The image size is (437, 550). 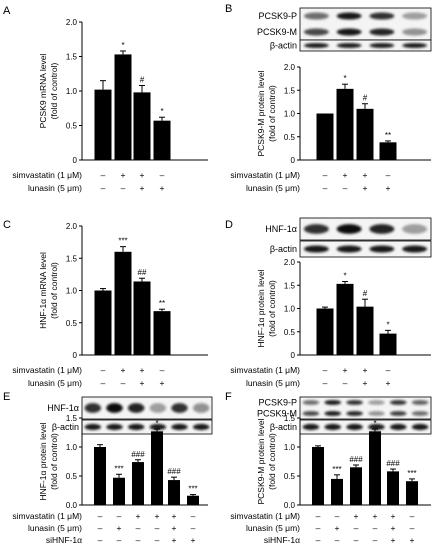 What do you see at coordinates (277, 403) in the screenshot?
I see `blot-row-label: PCSK9-P` at bounding box center [277, 403].